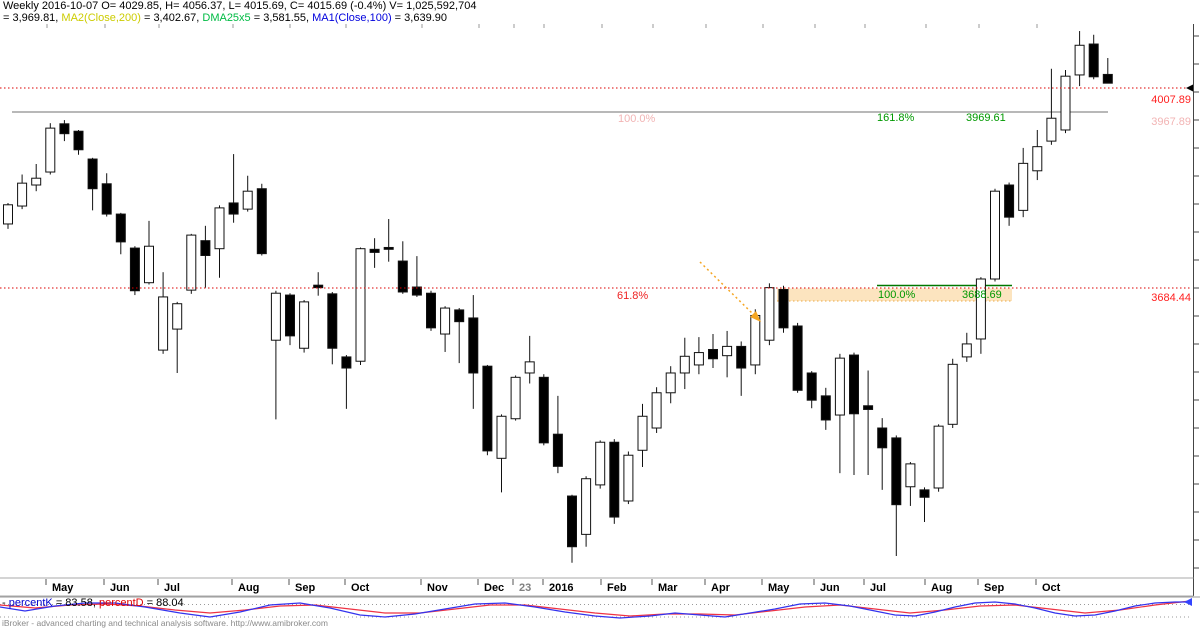 This screenshot has width=1200, height=630. What do you see at coordinates (994, 588) in the screenshot?
I see `month-label-17-Sep: Sep` at bounding box center [994, 588].